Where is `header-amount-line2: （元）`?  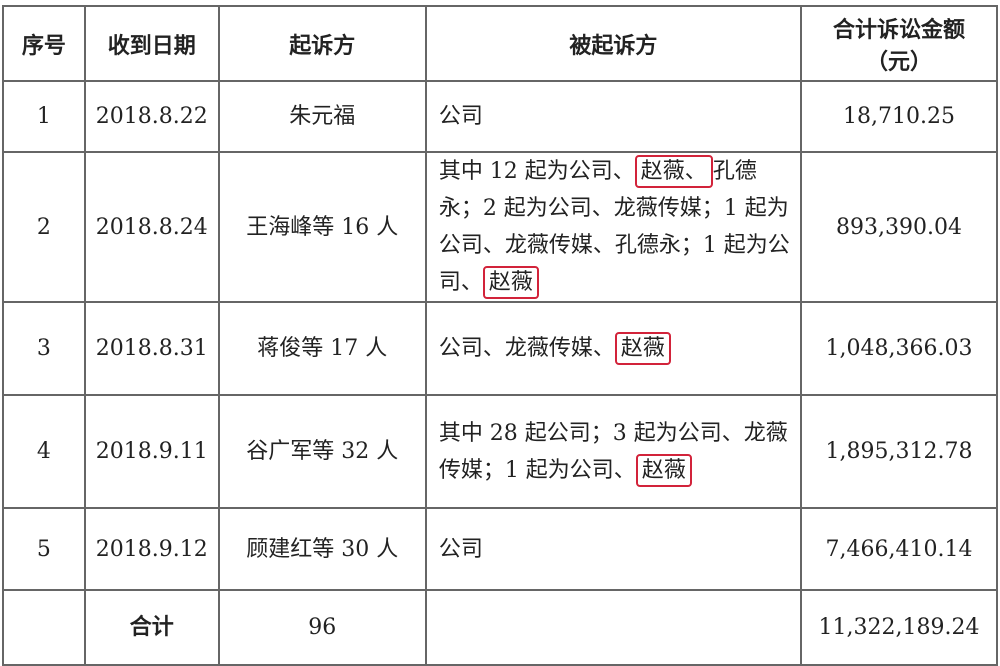
header-amount-line2: （元） is located at coordinates (899, 62).